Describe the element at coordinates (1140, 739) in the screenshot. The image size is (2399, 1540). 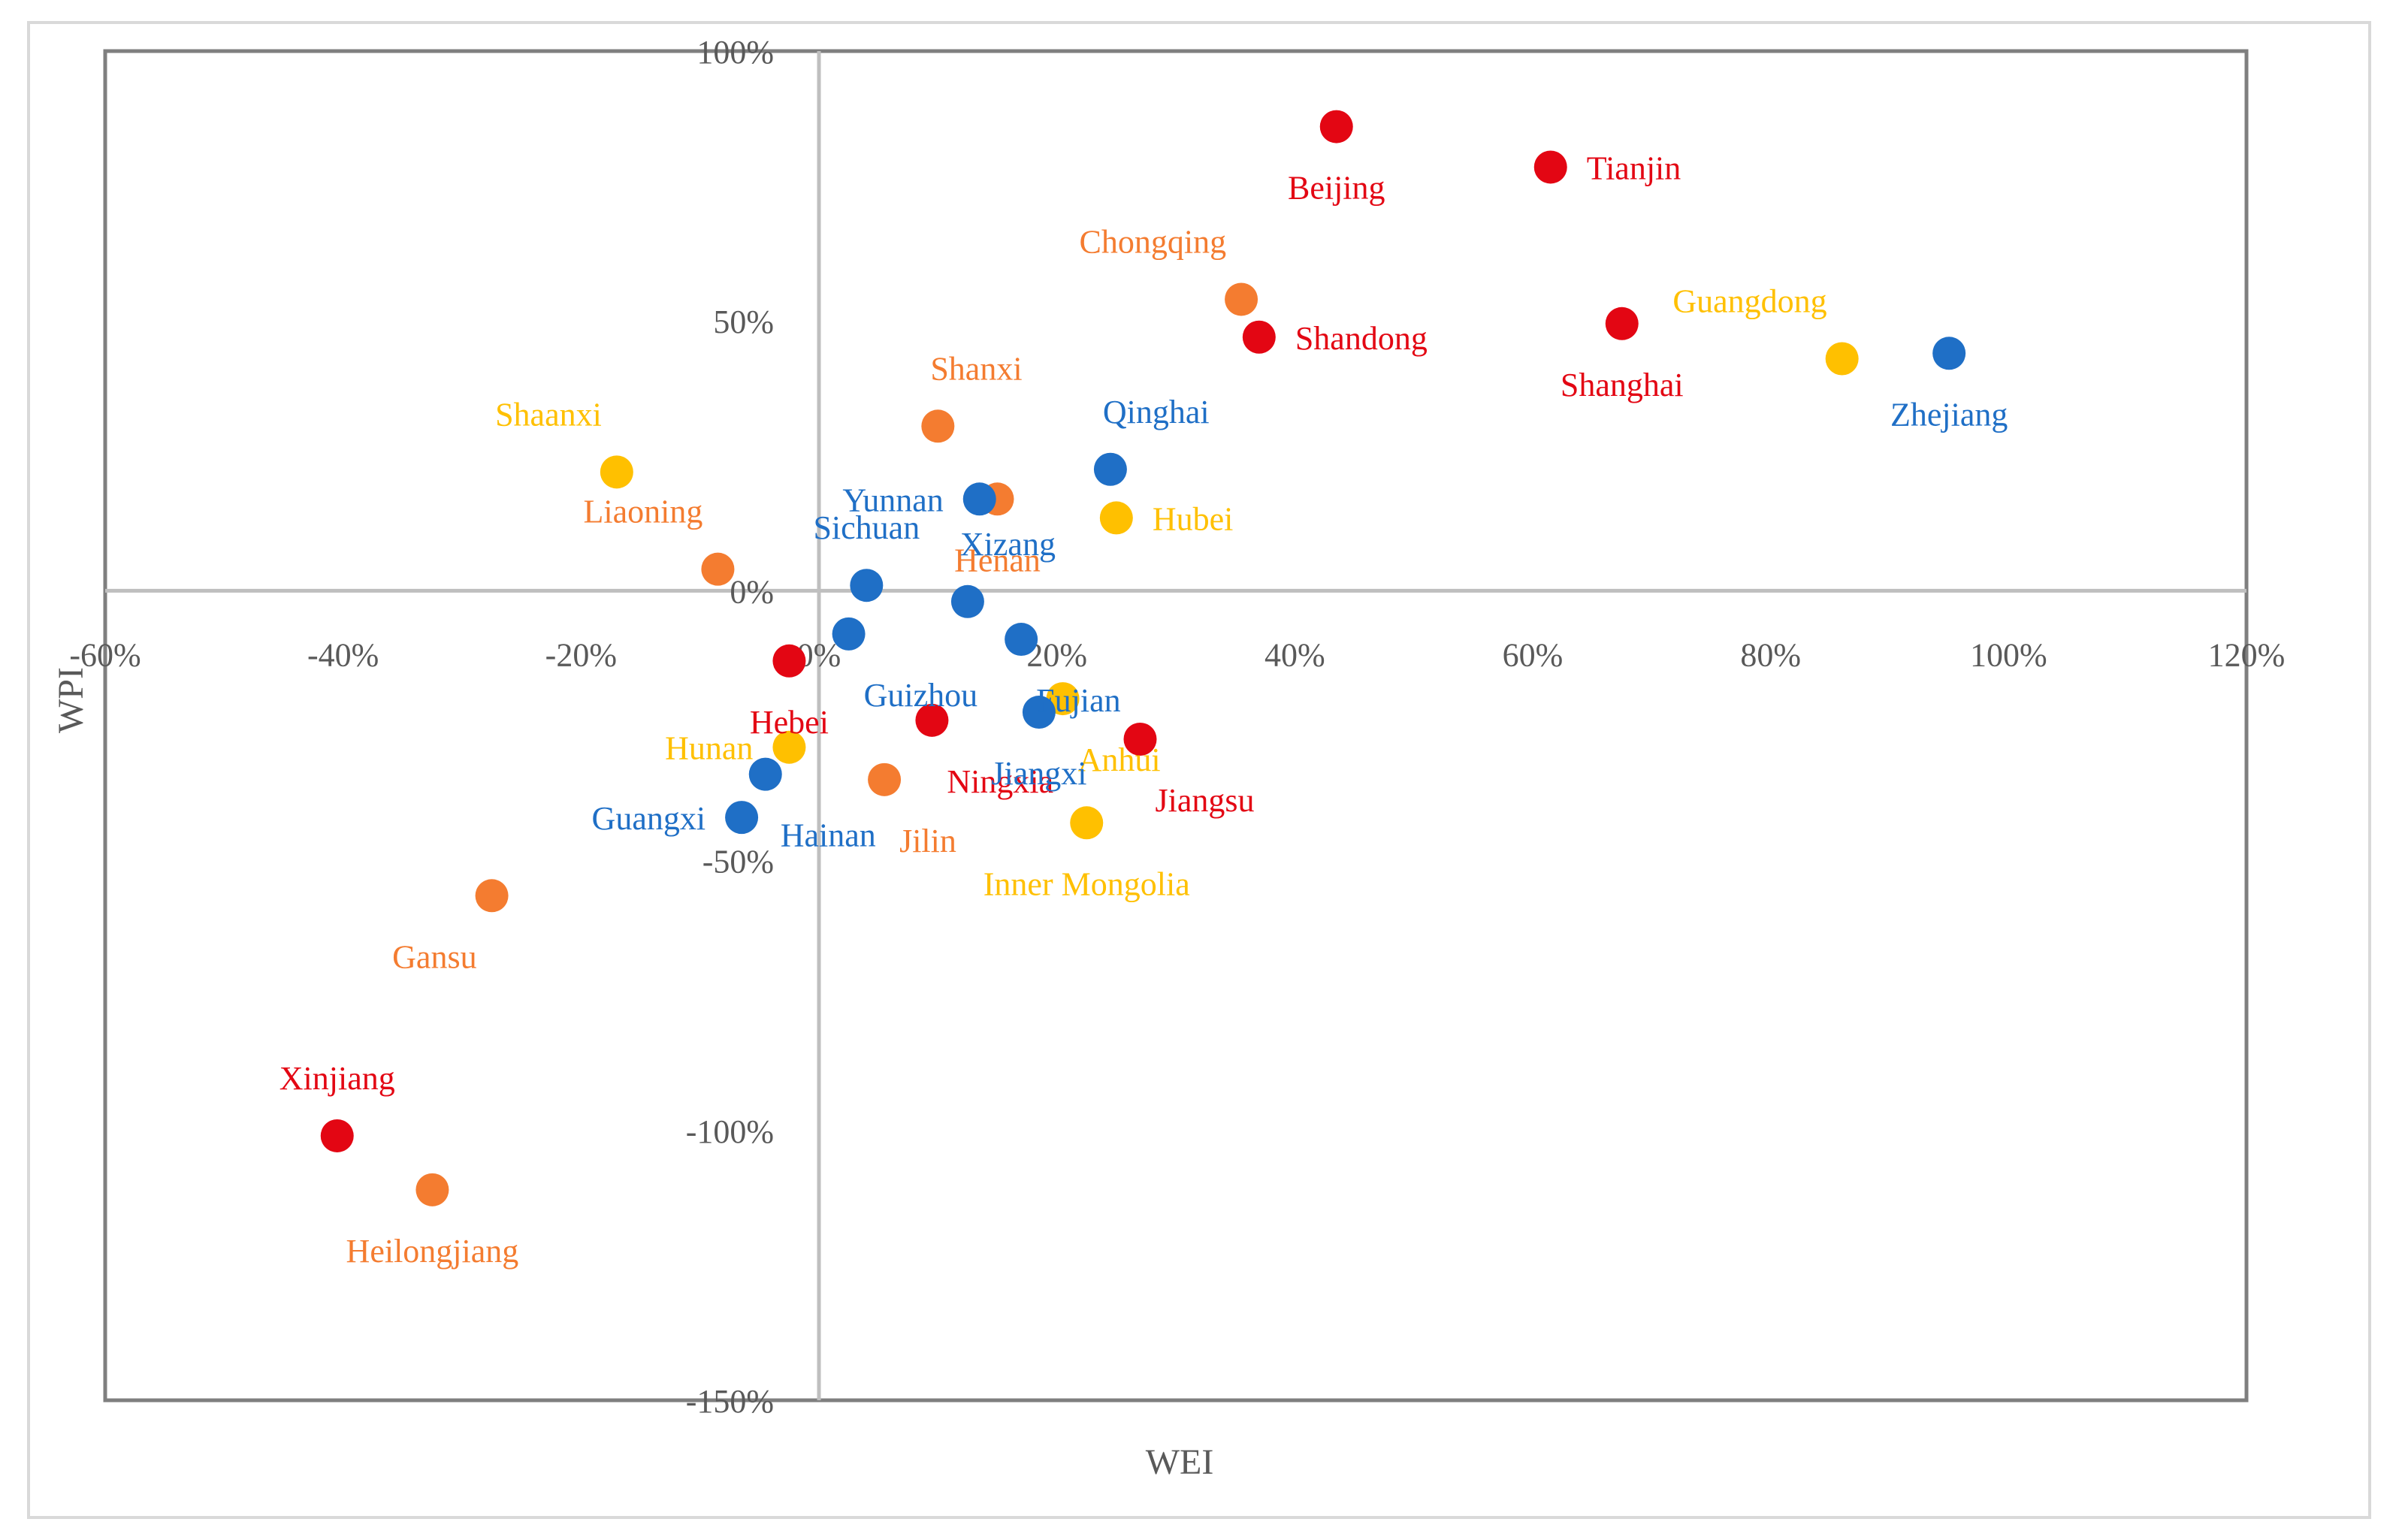
I see `point-jiangsu` at that location.